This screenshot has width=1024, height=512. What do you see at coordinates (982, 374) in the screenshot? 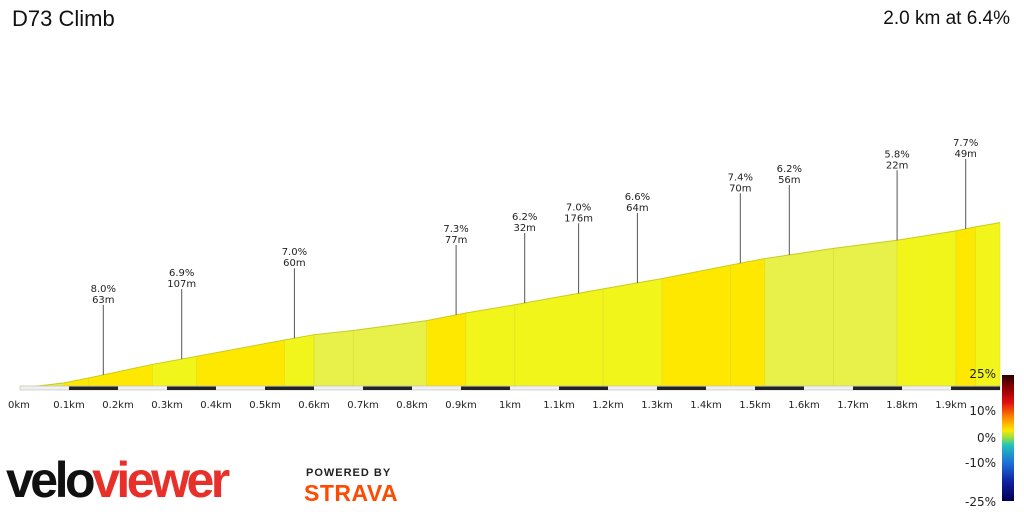
I see `legend-label: 25%` at bounding box center [982, 374].